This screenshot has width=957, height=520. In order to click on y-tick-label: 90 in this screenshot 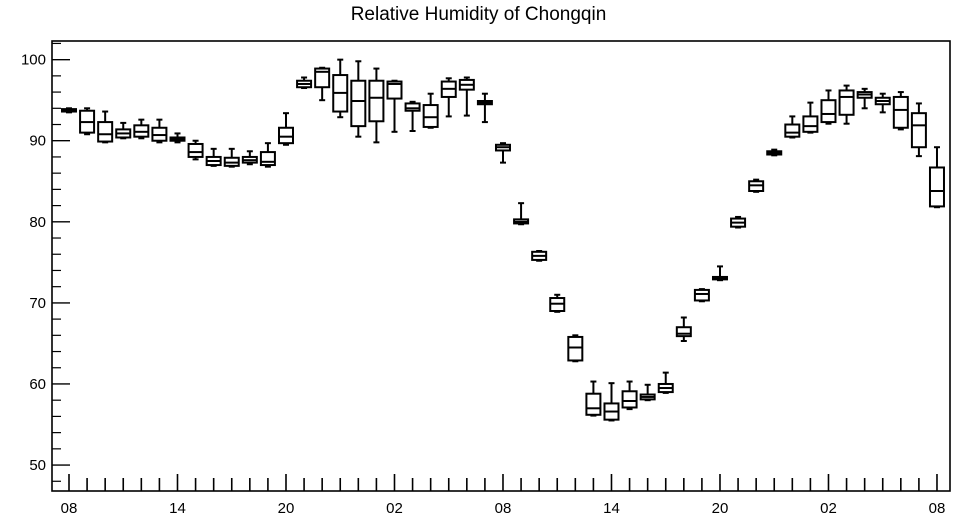, I will do `click(37, 141)`.